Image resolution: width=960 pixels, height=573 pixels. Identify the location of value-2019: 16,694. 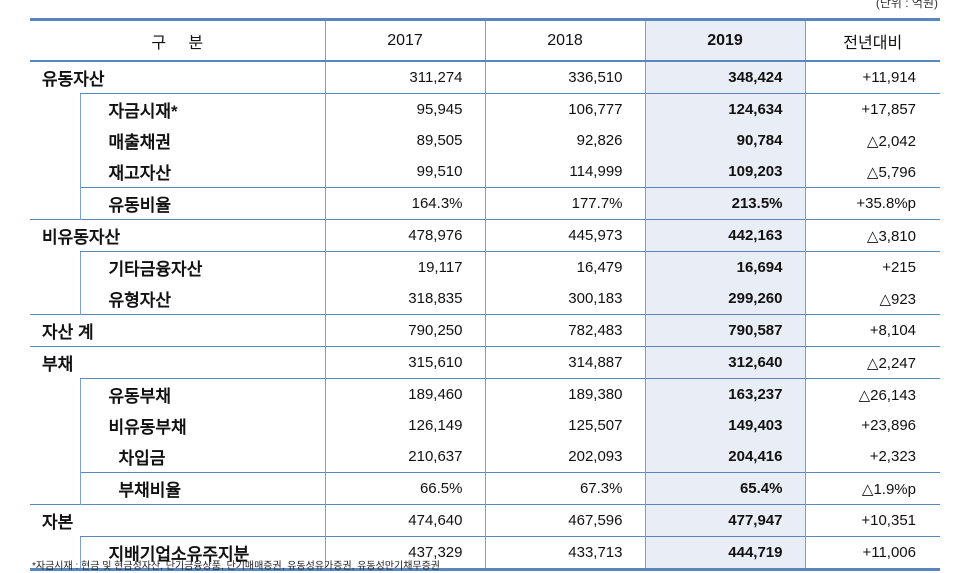
(724, 267).